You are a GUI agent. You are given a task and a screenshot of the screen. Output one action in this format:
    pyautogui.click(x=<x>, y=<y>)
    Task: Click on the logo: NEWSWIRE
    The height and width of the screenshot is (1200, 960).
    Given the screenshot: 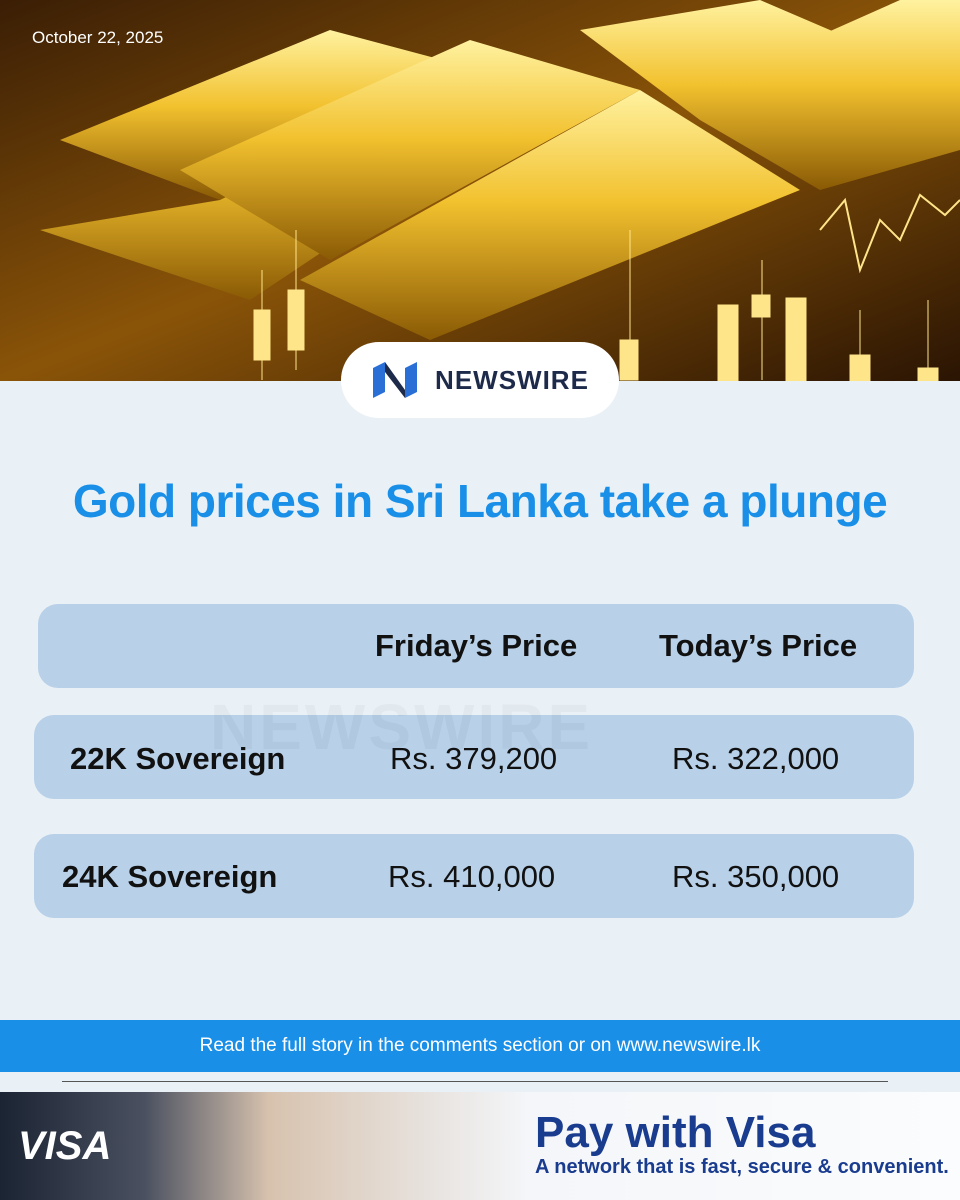 What is the action you would take?
    pyautogui.click(x=480, y=380)
    